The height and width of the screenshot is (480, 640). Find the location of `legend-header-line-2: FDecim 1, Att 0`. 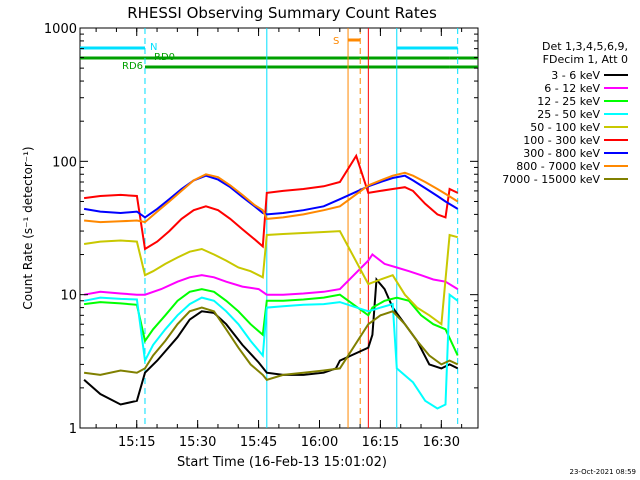

legend-header-line-2: FDecim 1, Att 0 is located at coordinates (585, 59).